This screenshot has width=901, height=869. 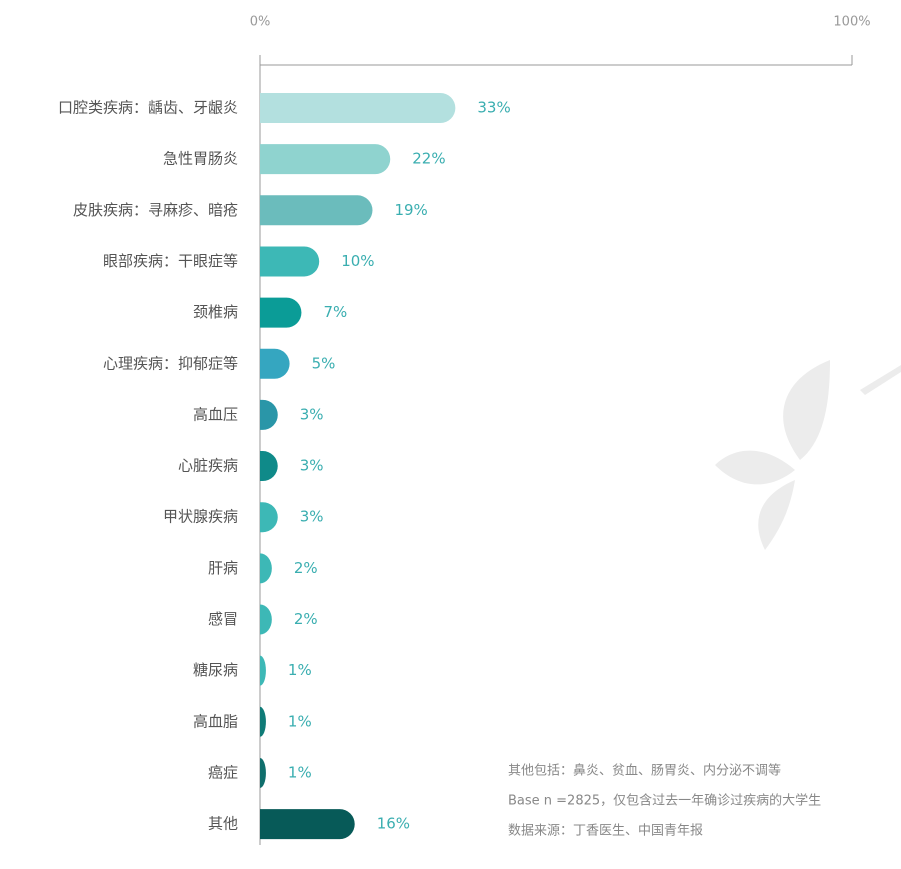 I want to click on category-label: 糖尿病, so click(x=215, y=670).